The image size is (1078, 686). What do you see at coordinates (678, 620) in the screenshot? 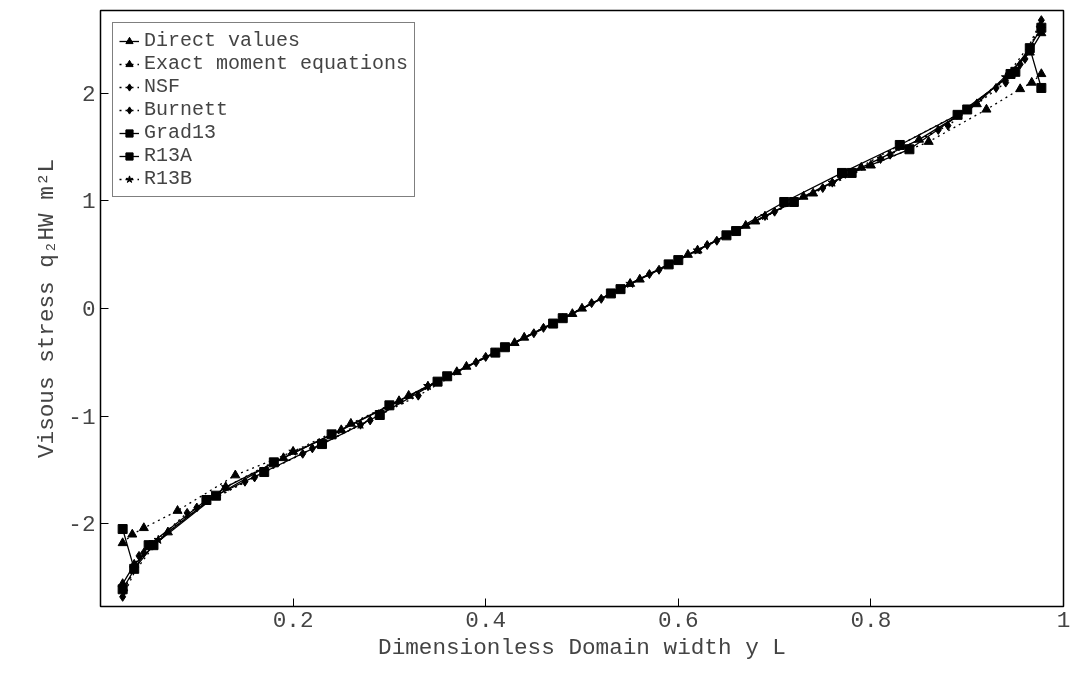
I see `x-tick-label: 0.6` at bounding box center [678, 620].